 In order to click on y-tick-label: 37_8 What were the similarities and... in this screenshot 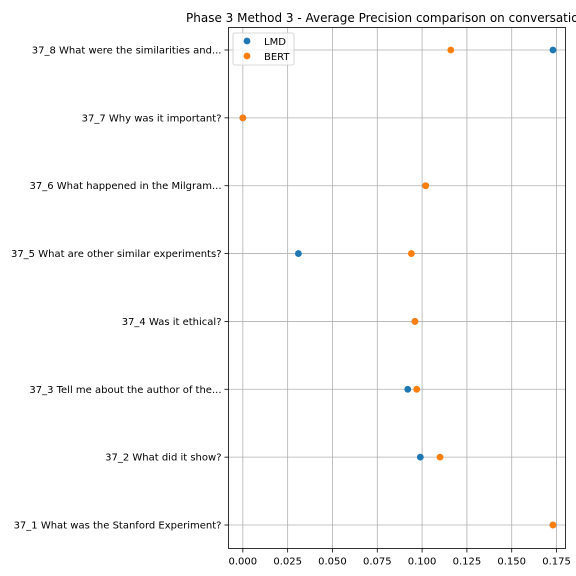, I will do `click(127, 51)`.